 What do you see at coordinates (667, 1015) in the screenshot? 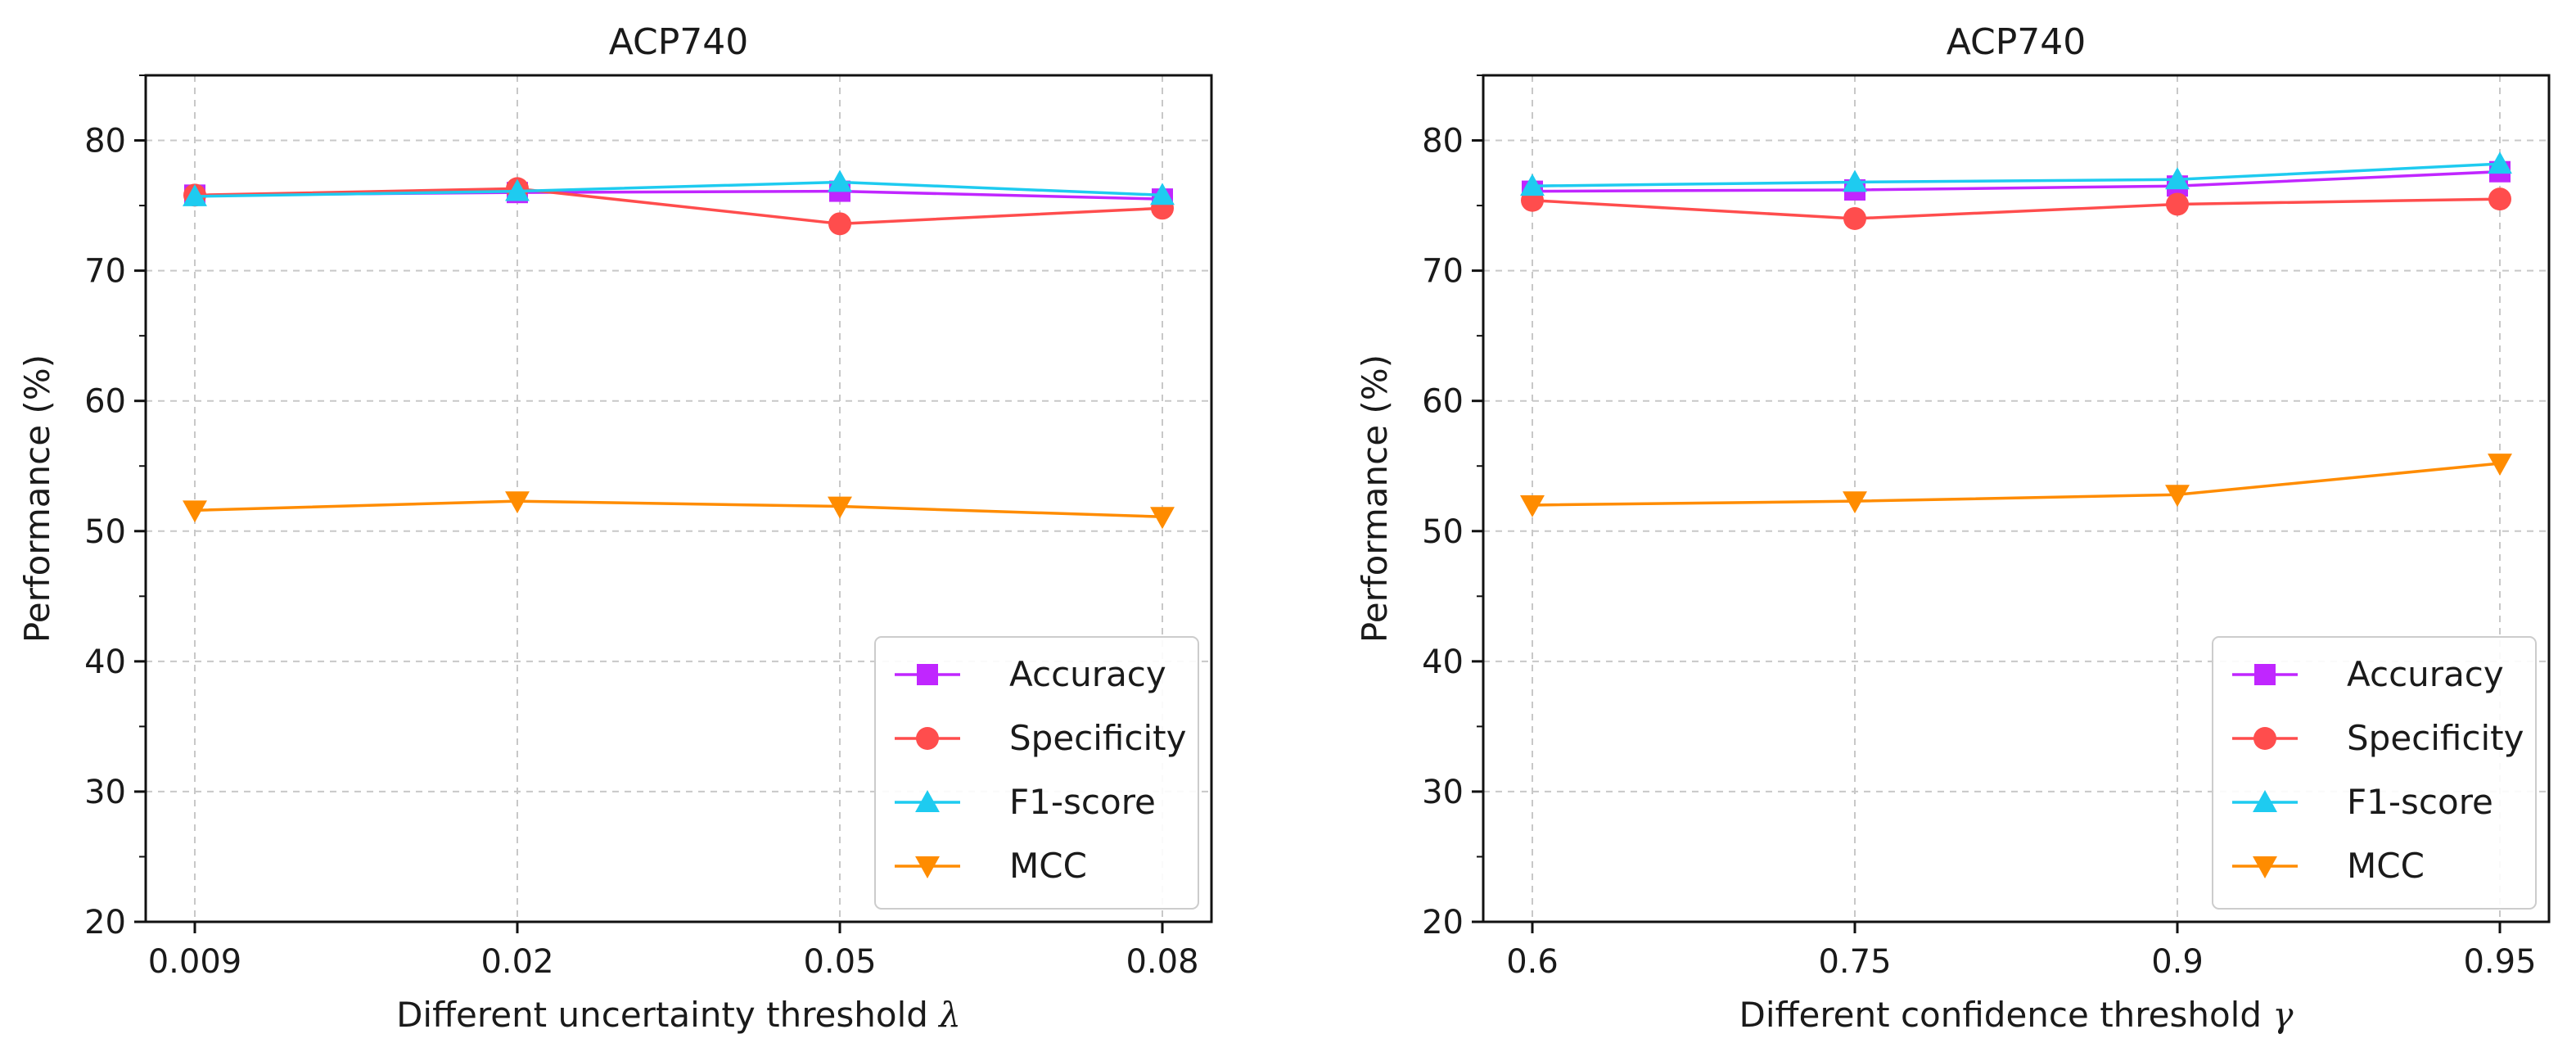
I see `x-axis-label-text: Different uncertainty threshold` at bounding box center [667, 1015].